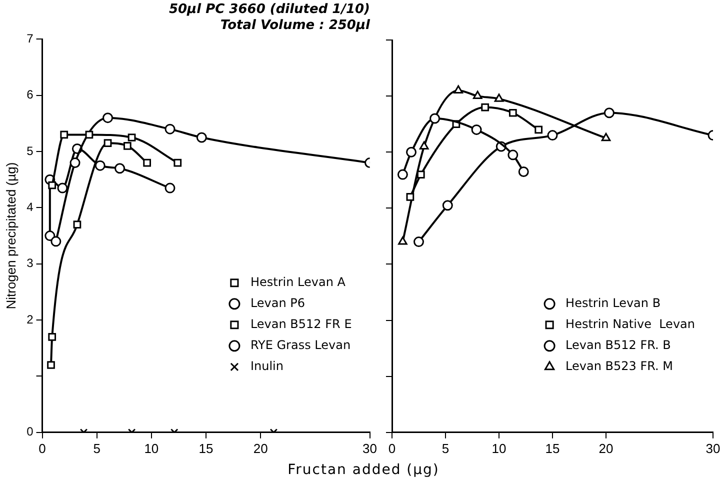 The width and height of the screenshot is (727, 488). Describe the element at coordinates (30, 151) in the screenshot. I see `y-tick-label: 5` at that location.